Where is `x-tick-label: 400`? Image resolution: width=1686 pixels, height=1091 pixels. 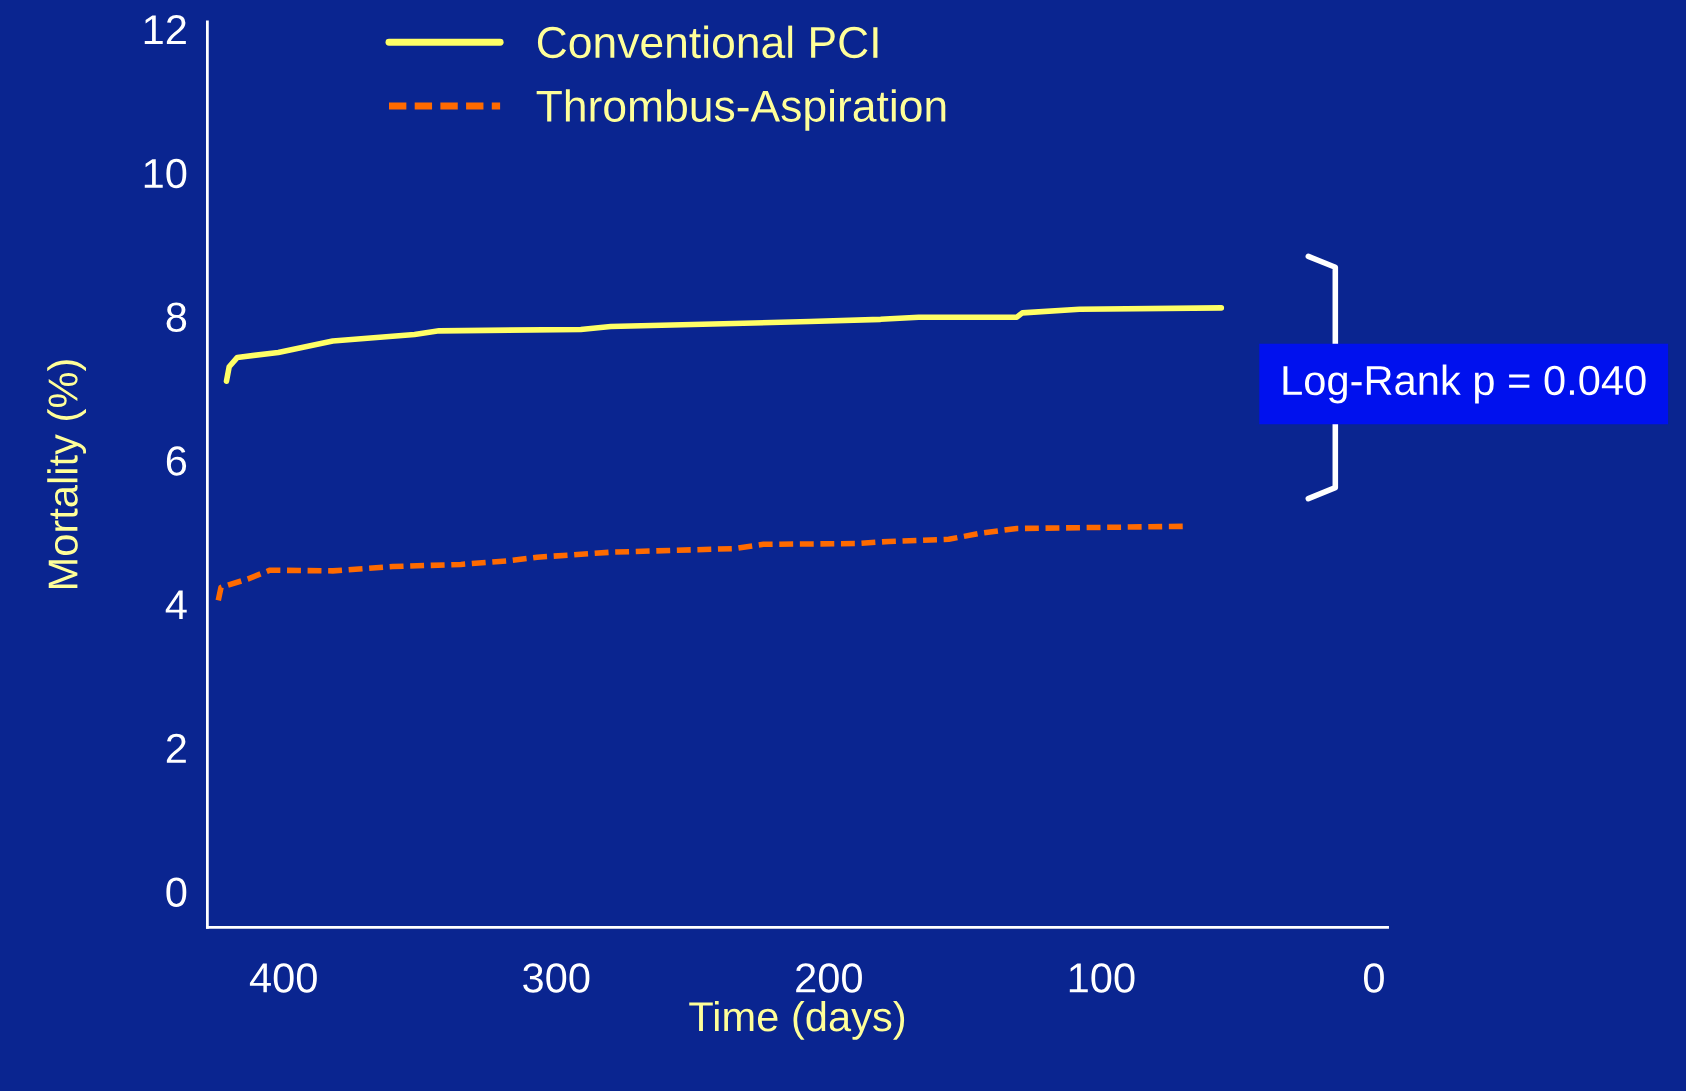
x-tick-label: 400 is located at coordinates (283, 978).